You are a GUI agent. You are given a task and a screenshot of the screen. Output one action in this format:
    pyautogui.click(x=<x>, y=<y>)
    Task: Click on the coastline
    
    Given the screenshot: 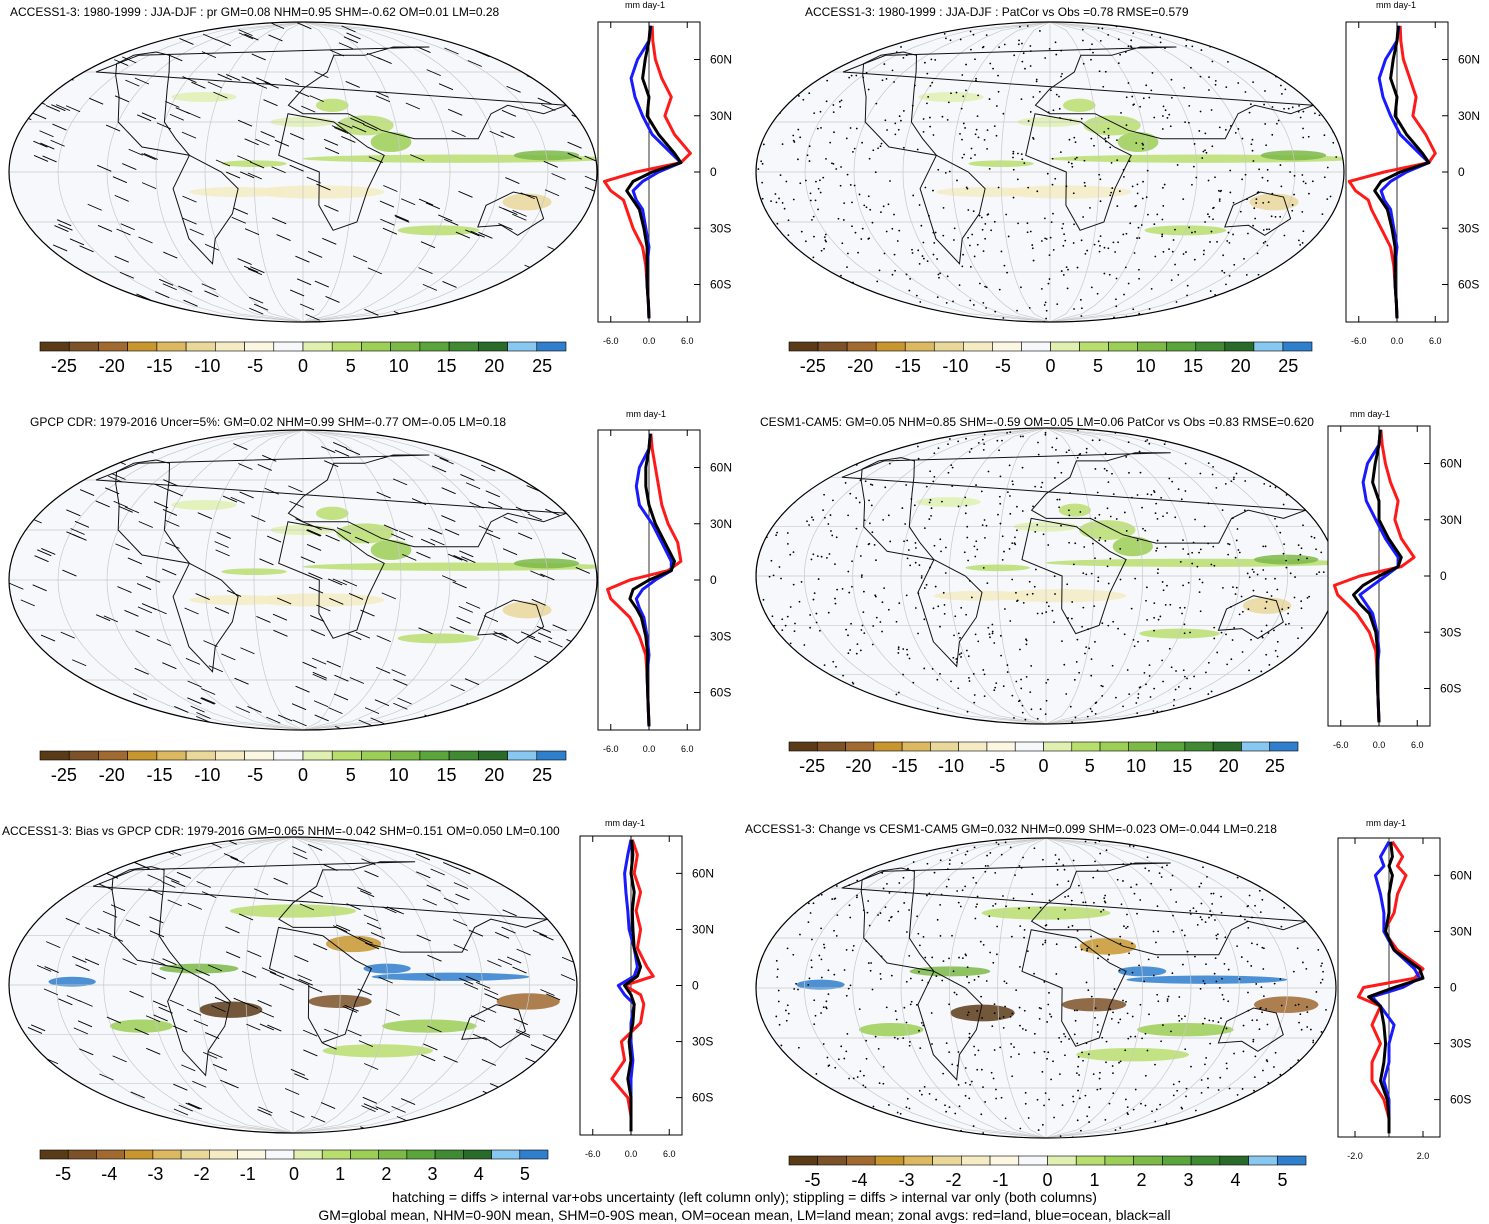 What is the action you would take?
    pyautogui.click(x=199, y=1022)
    